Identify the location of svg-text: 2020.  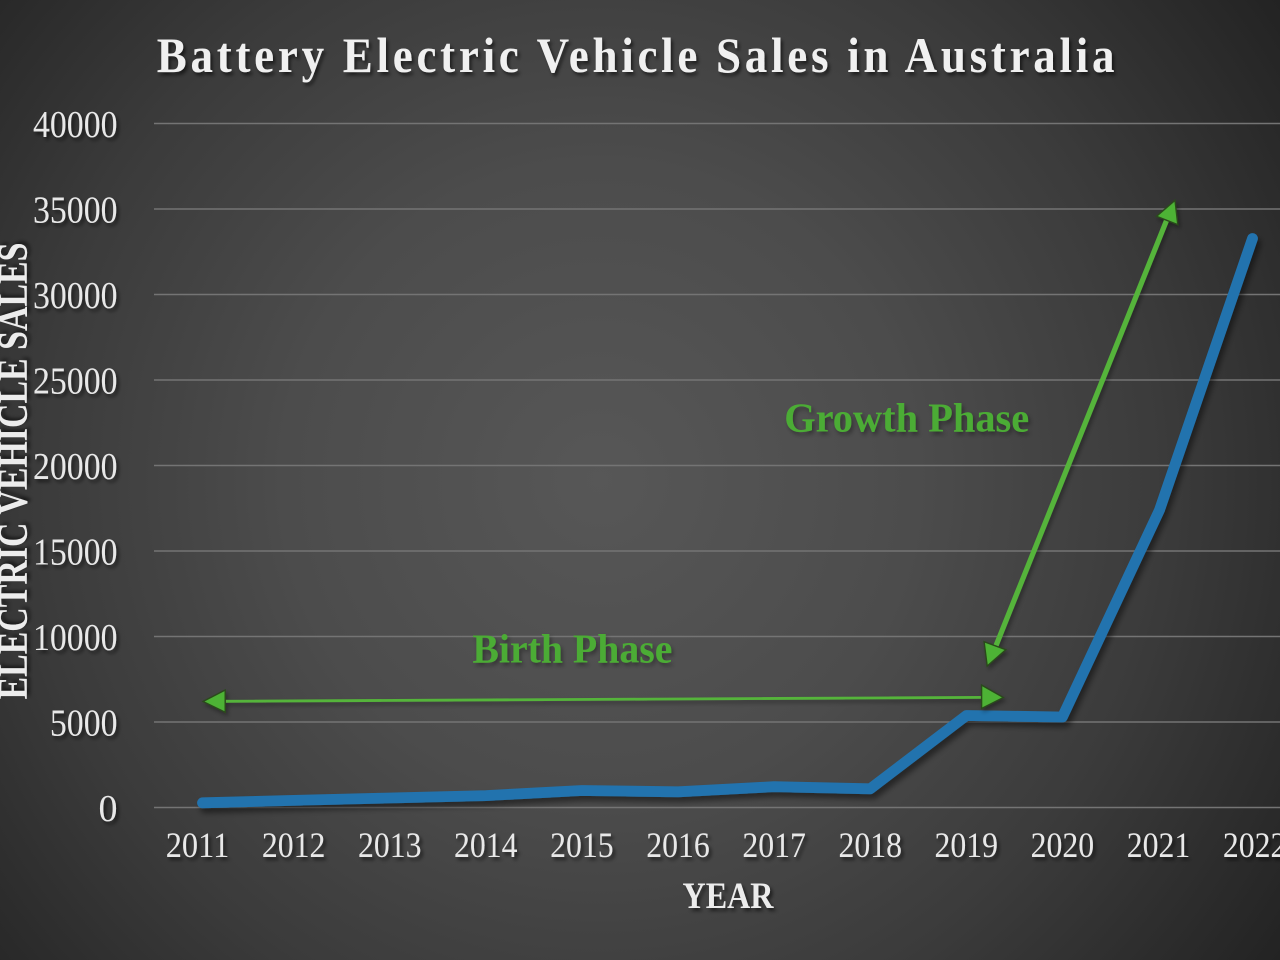
(1063, 845).